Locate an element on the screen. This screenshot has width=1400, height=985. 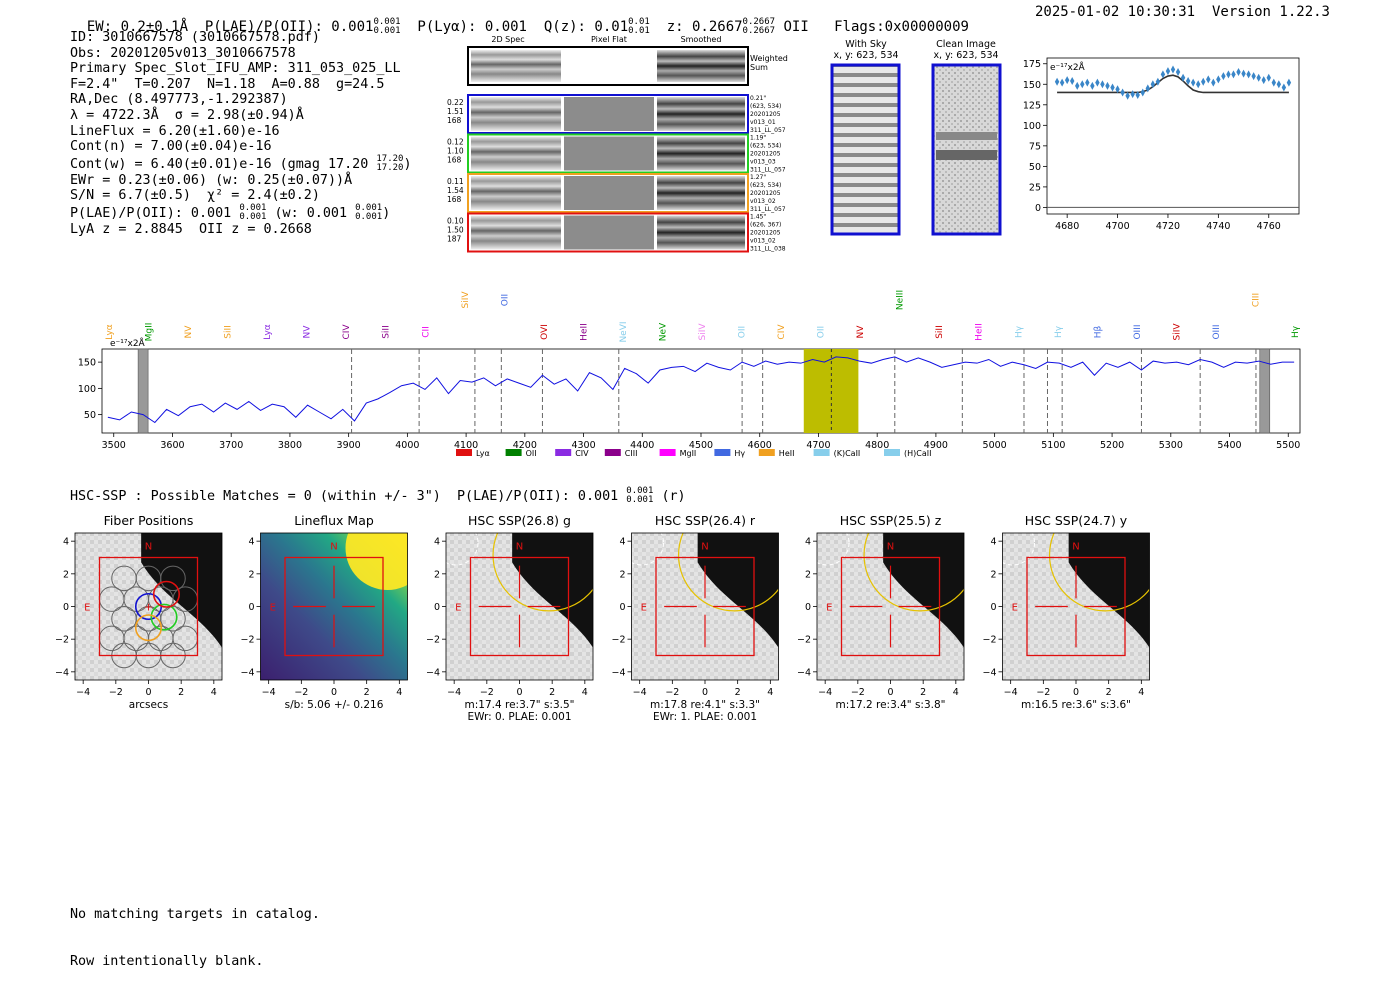
cutout-right-label: v013_02 is located at coordinates (763, 241).